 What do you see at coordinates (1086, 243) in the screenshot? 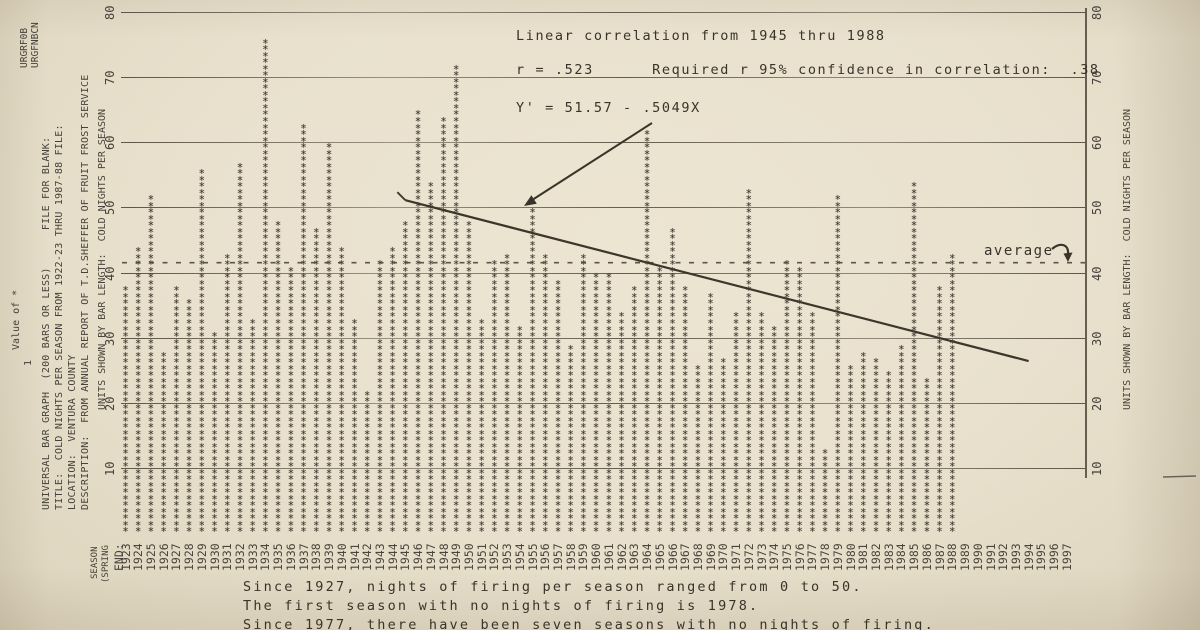
I see `right-axis-line` at bounding box center [1086, 243].